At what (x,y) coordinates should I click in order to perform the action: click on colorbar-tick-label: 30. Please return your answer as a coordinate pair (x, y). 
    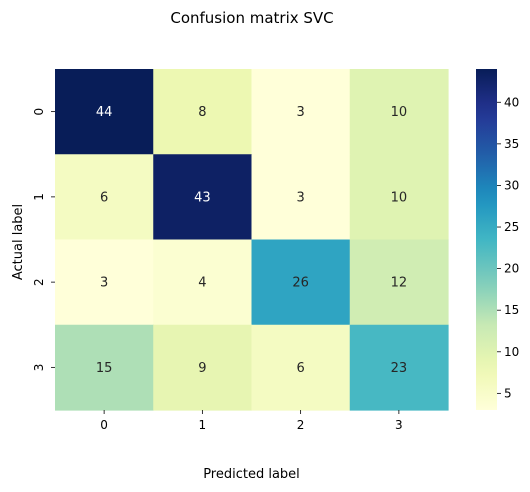
    Looking at the image, I should click on (511, 185).